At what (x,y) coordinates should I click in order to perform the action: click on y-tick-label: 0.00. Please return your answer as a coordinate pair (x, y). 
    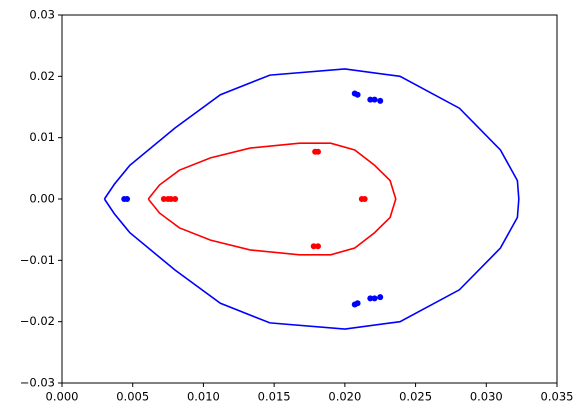
    Looking at the image, I should click on (42, 199).